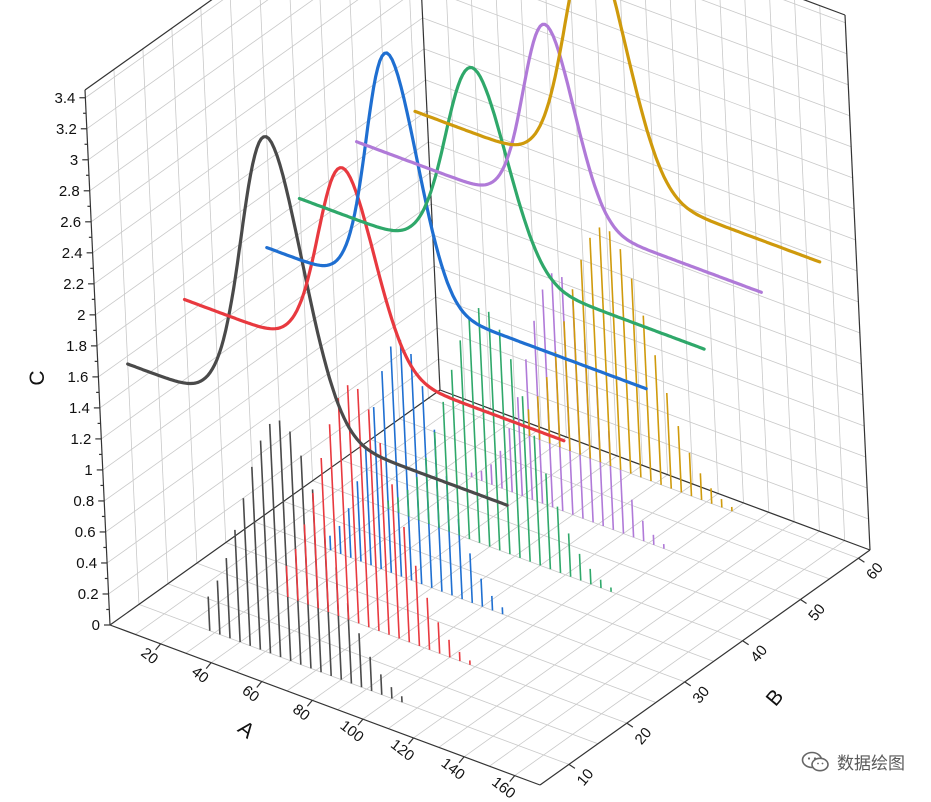  What do you see at coordinates (70, 222) in the screenshot?
I see `c-axis-tick-label: 2.6` at bounding box center [70, 222].